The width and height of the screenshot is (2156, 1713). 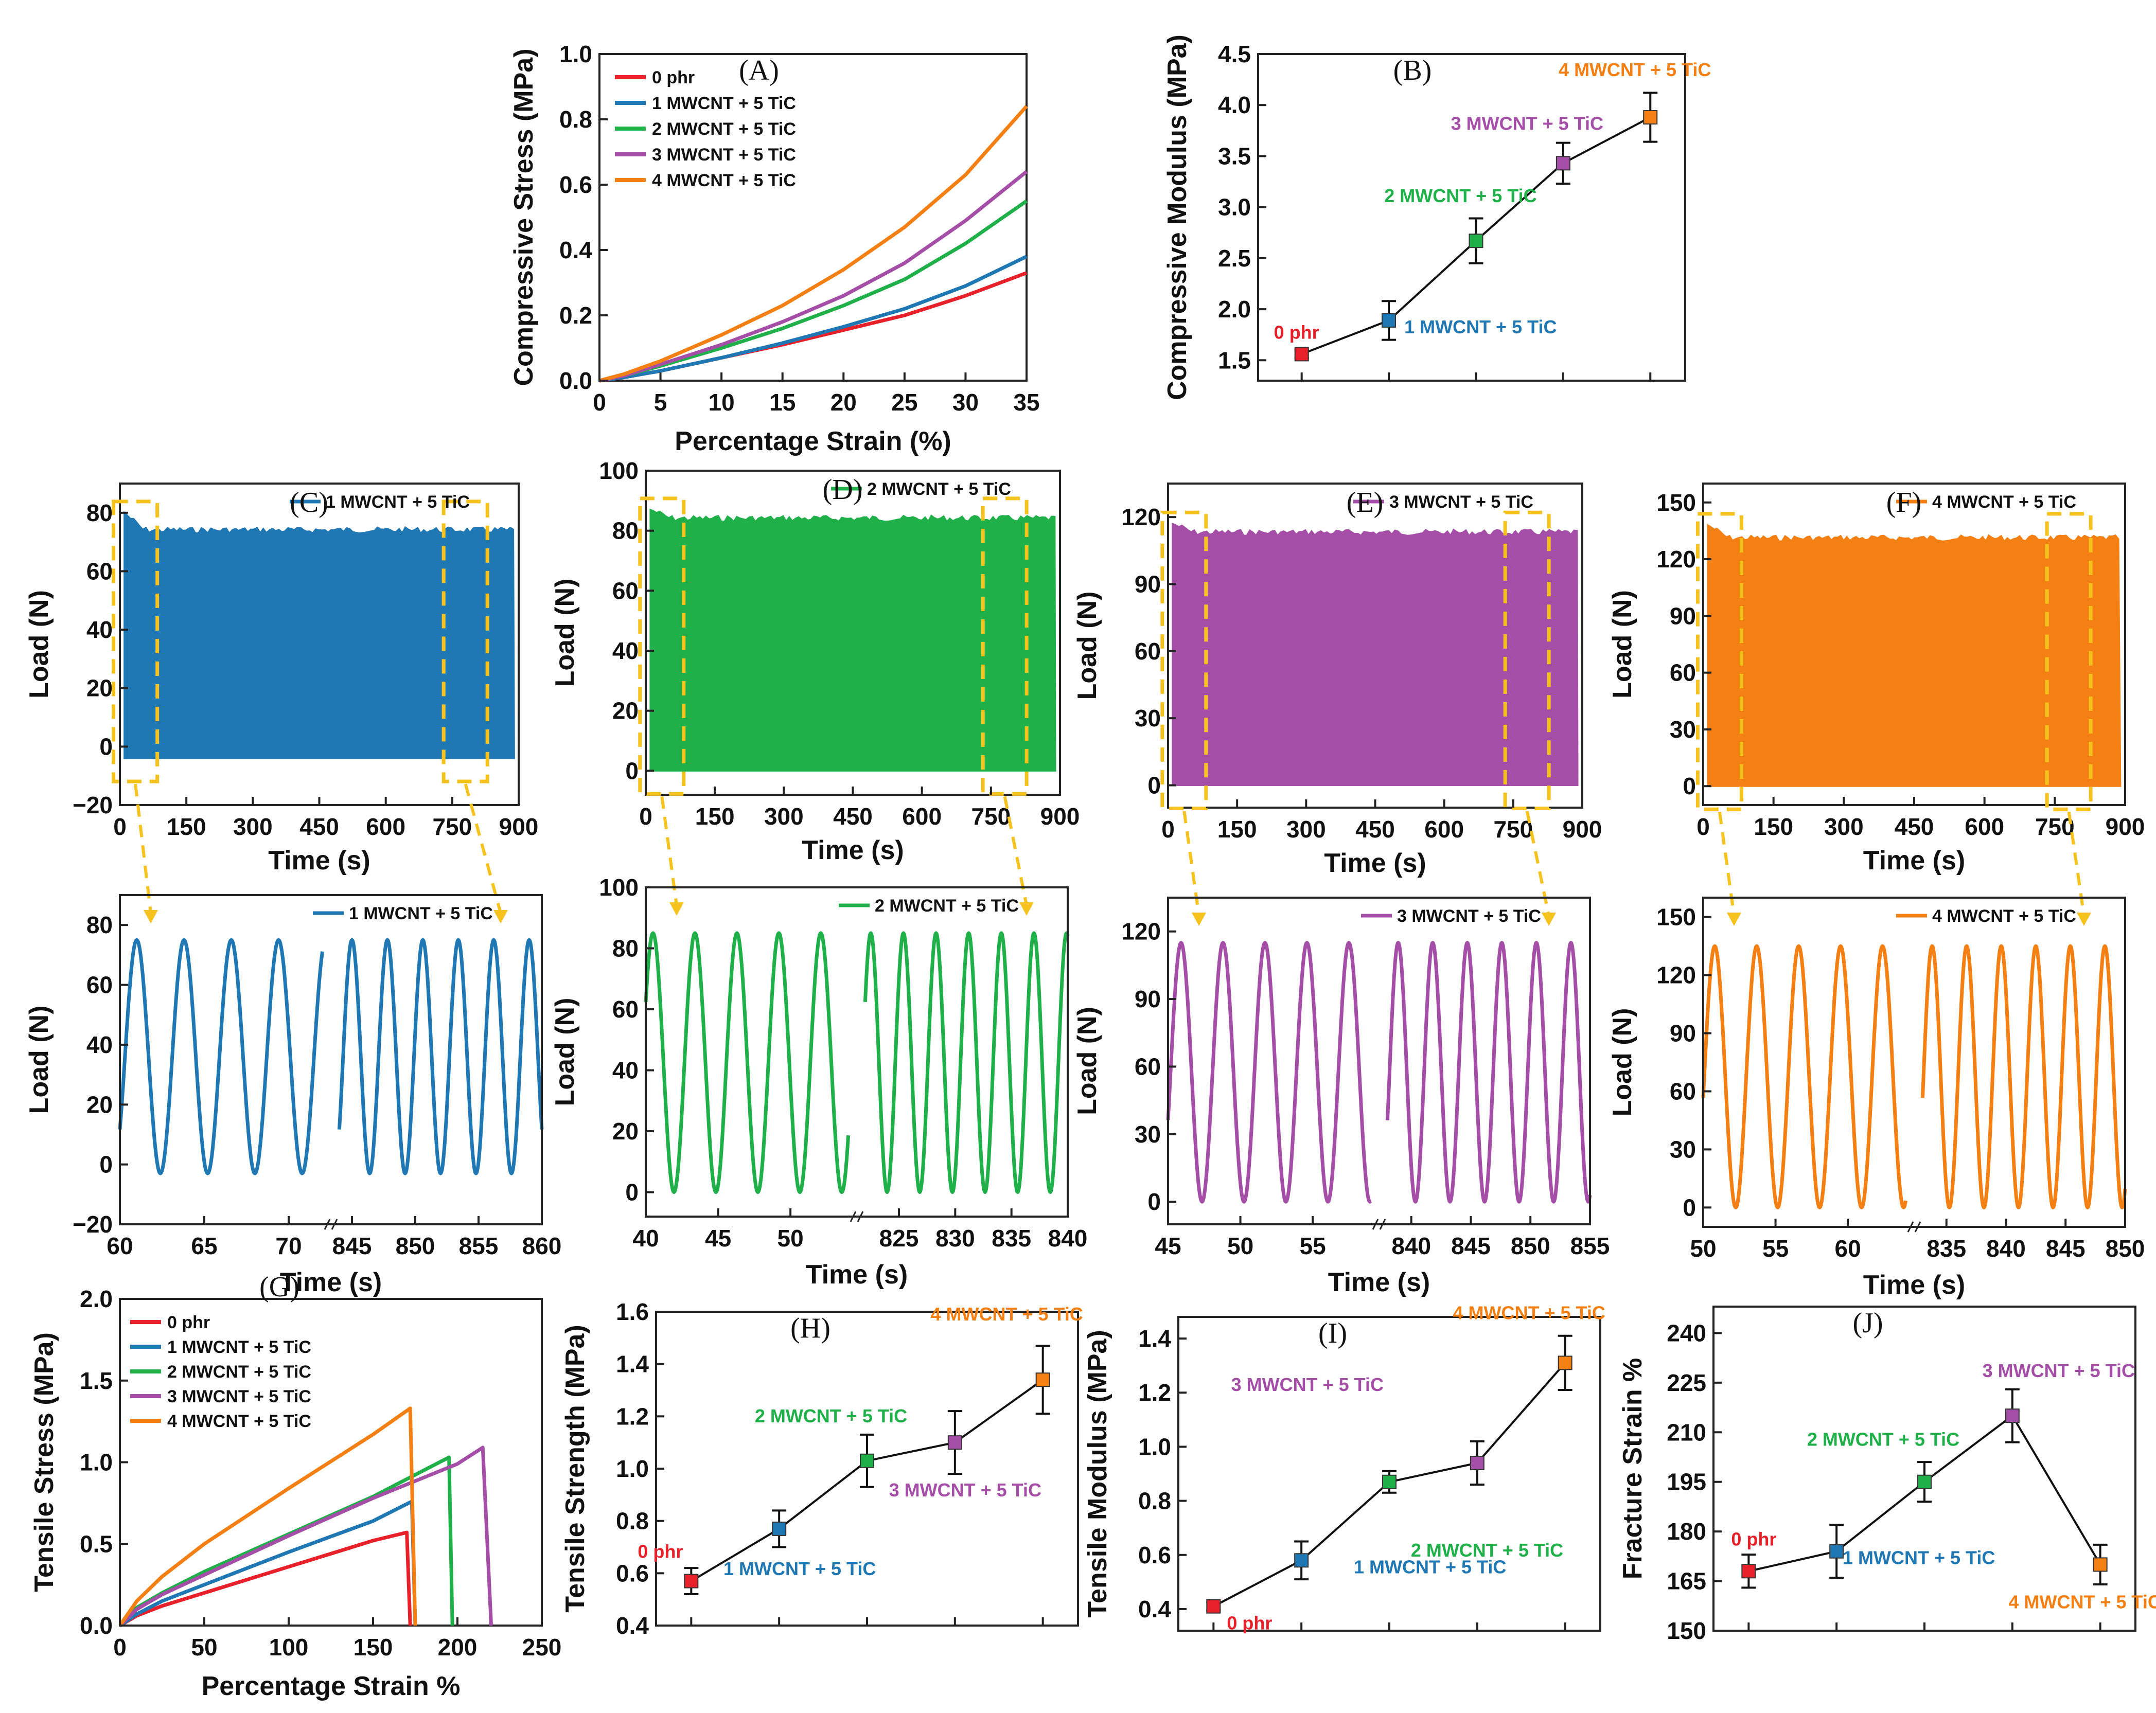 I want to click on y-tick-label: 20, so click(x=99, y=688).